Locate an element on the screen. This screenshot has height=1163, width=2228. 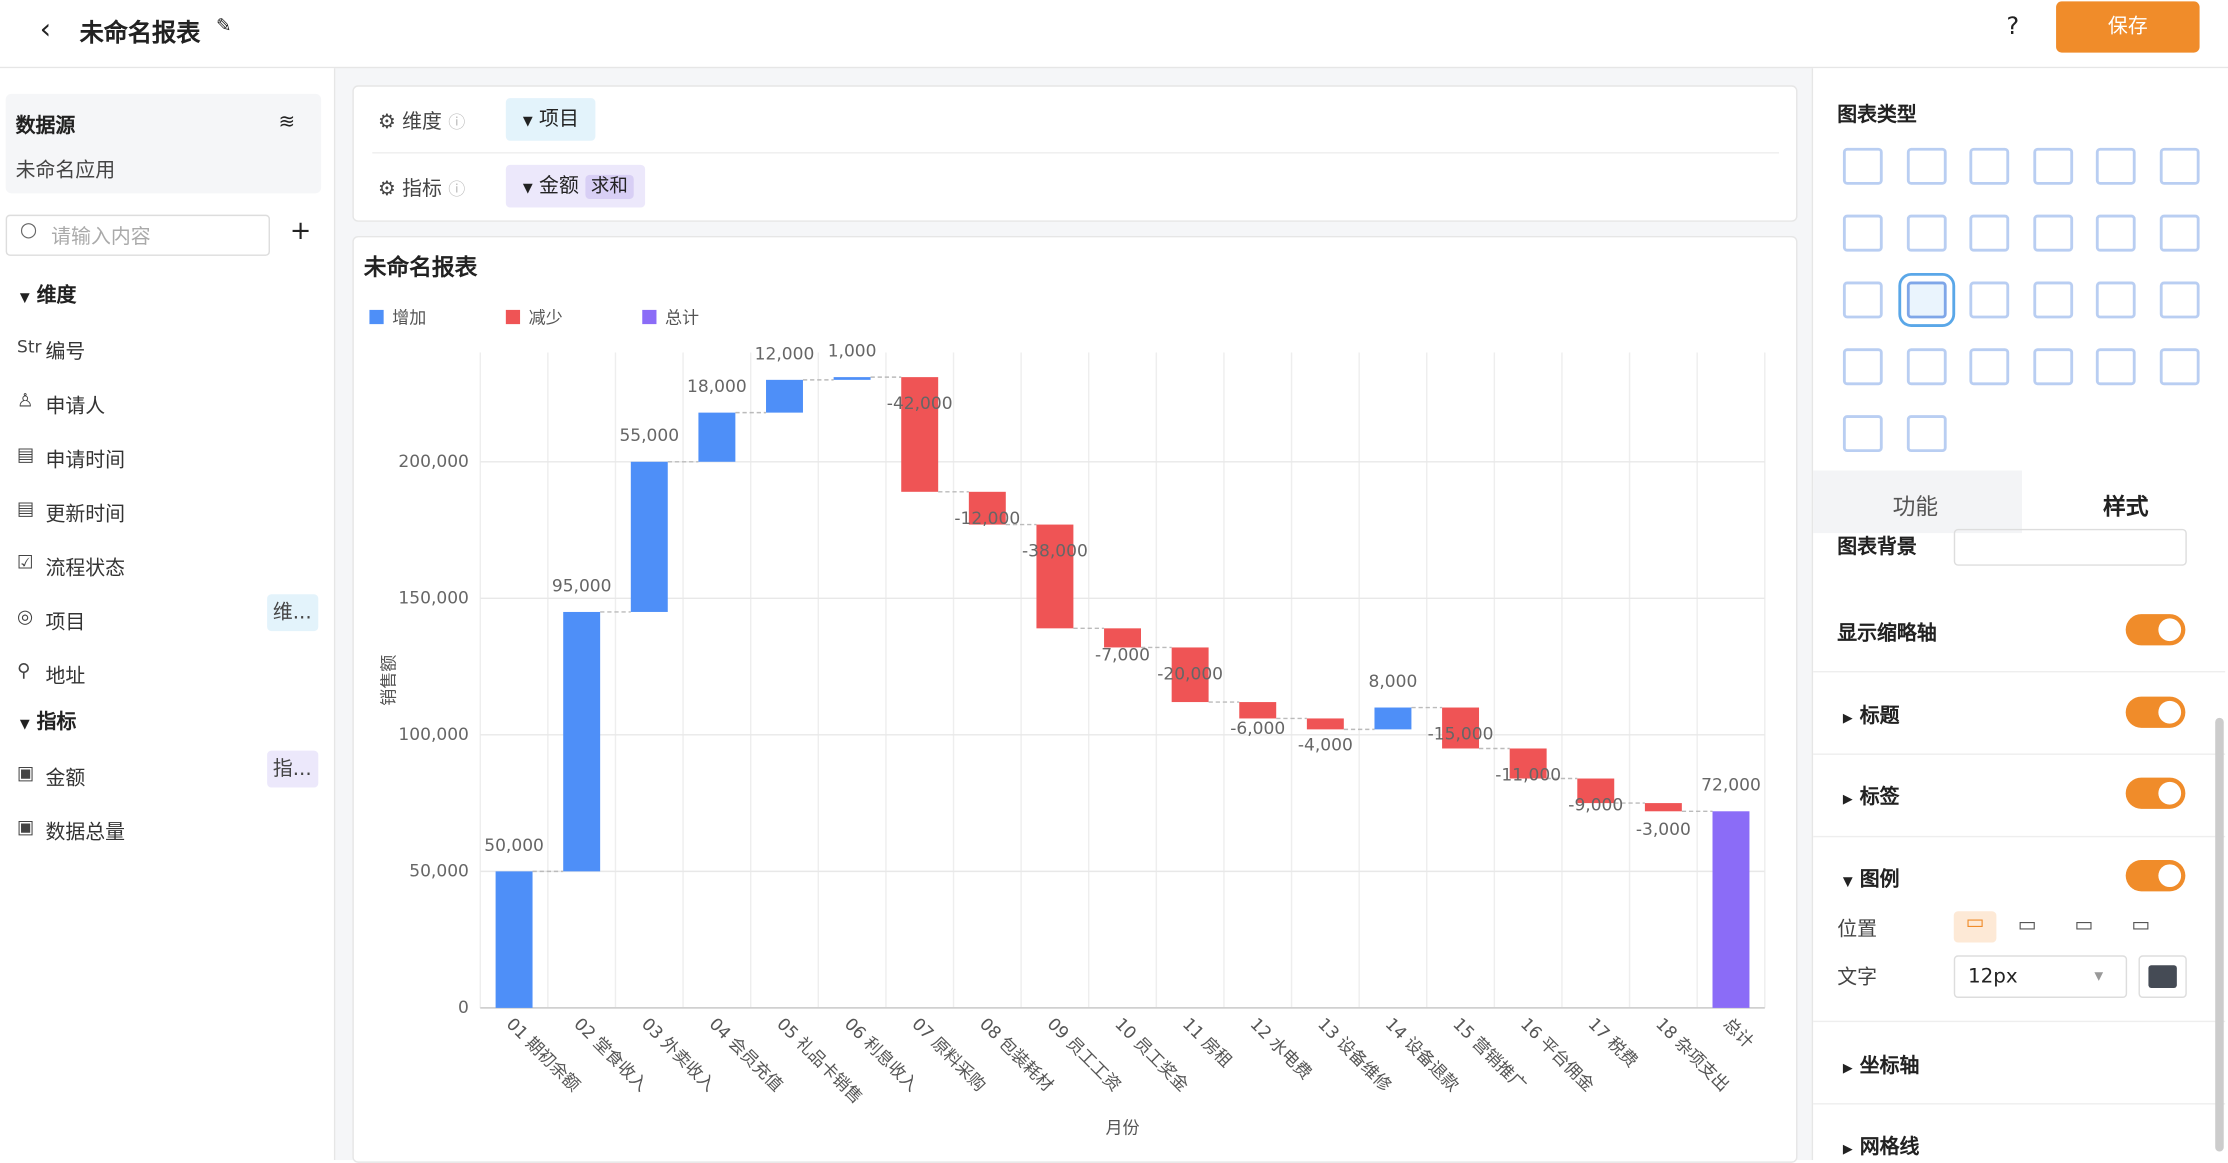
legend-toggle is located at coordinates (2155, 876).